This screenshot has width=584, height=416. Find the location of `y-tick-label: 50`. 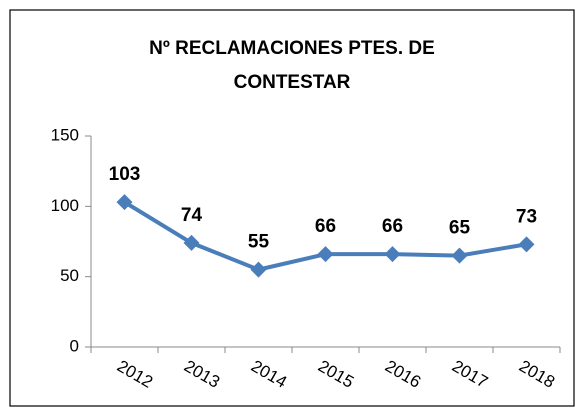

y-tick-label: 50 is located at coordinates (69, 275).